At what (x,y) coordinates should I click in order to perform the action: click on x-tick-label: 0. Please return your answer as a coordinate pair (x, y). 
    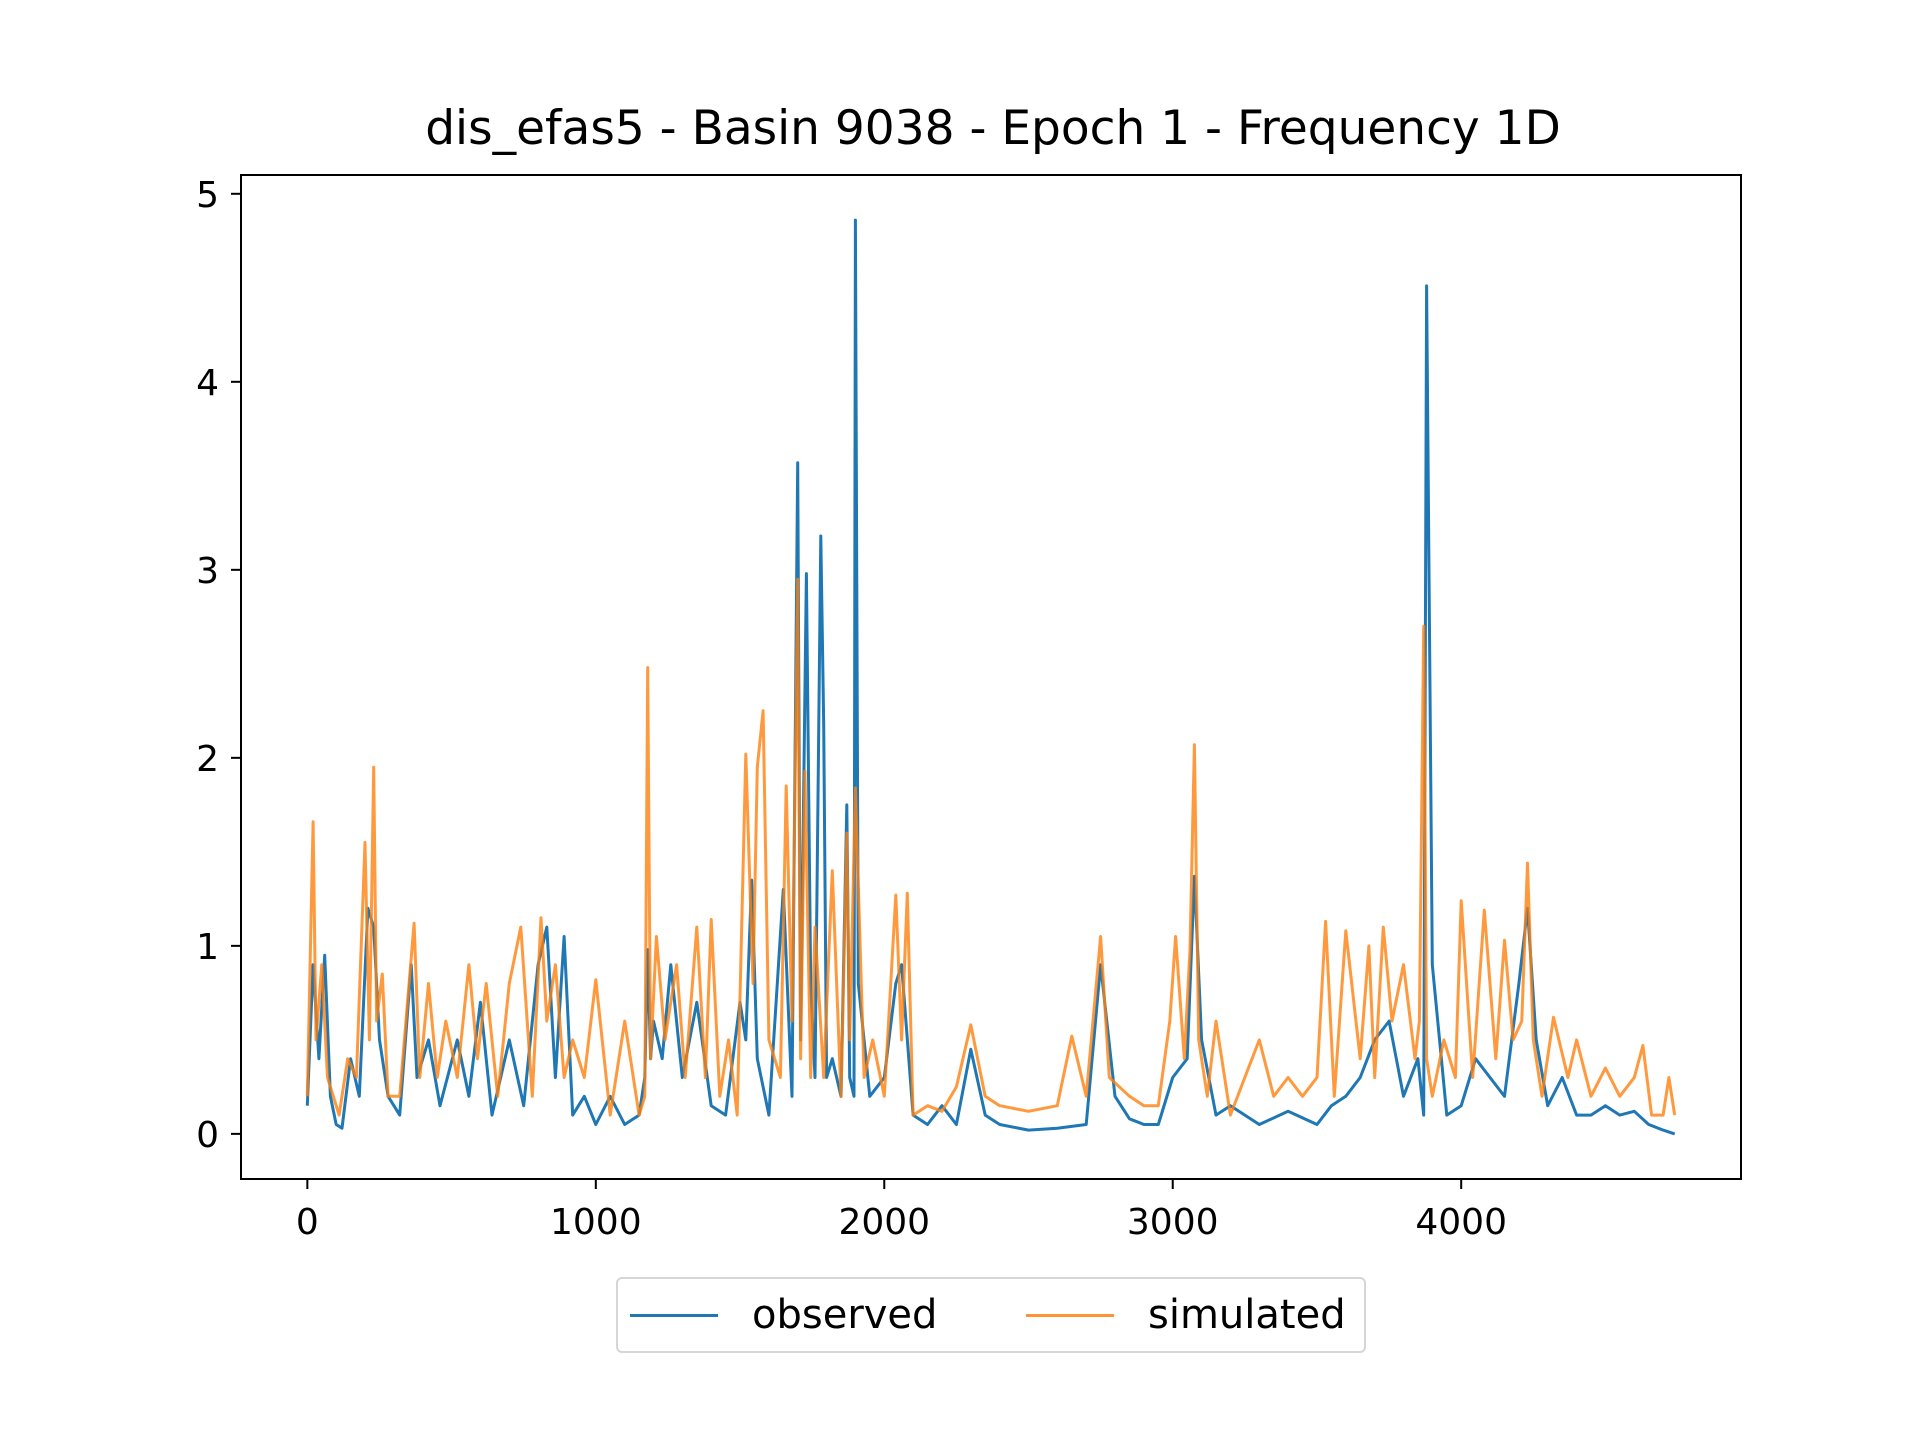
    Looking at the image, I should click on (307, 1222).